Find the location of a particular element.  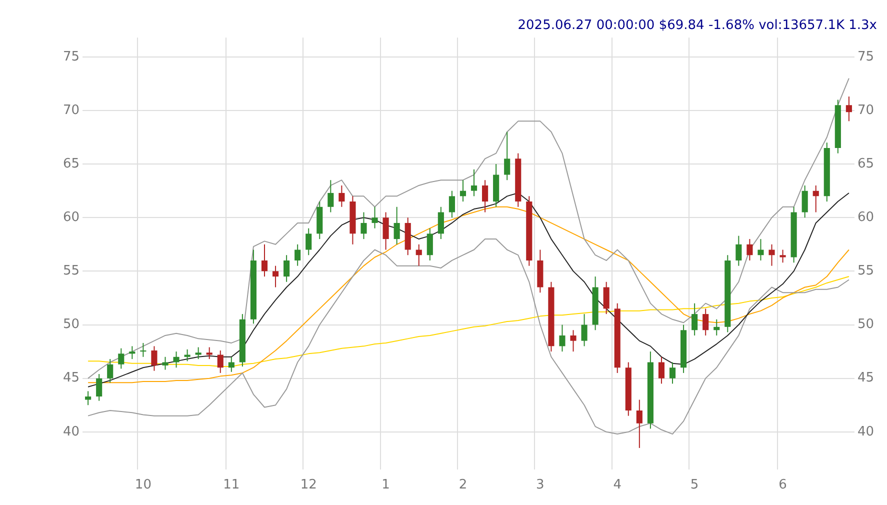

y-tick-label: 50 is located at coordinates (71, 324).